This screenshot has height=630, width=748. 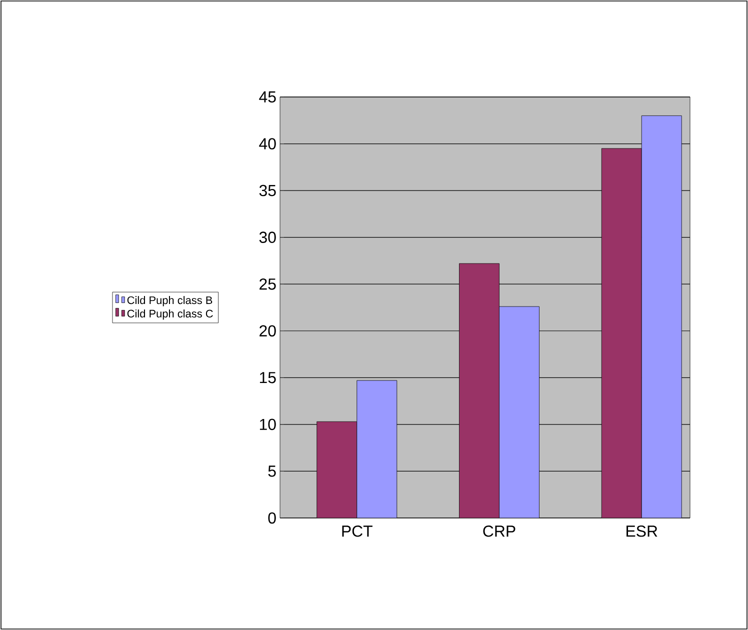 I want to click on y-tick-label: 0, so click(x=272, y=518).